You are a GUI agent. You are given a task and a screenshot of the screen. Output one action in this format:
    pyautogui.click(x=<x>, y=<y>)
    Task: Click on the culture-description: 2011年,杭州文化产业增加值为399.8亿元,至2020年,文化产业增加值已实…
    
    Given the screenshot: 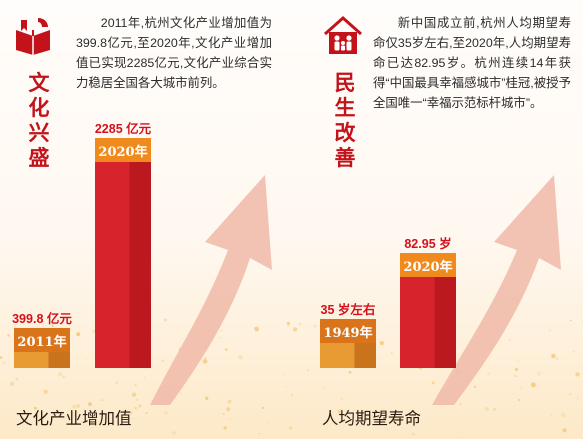 What is the action you would take?
    pyautogui.click(x=174, y=53)
    